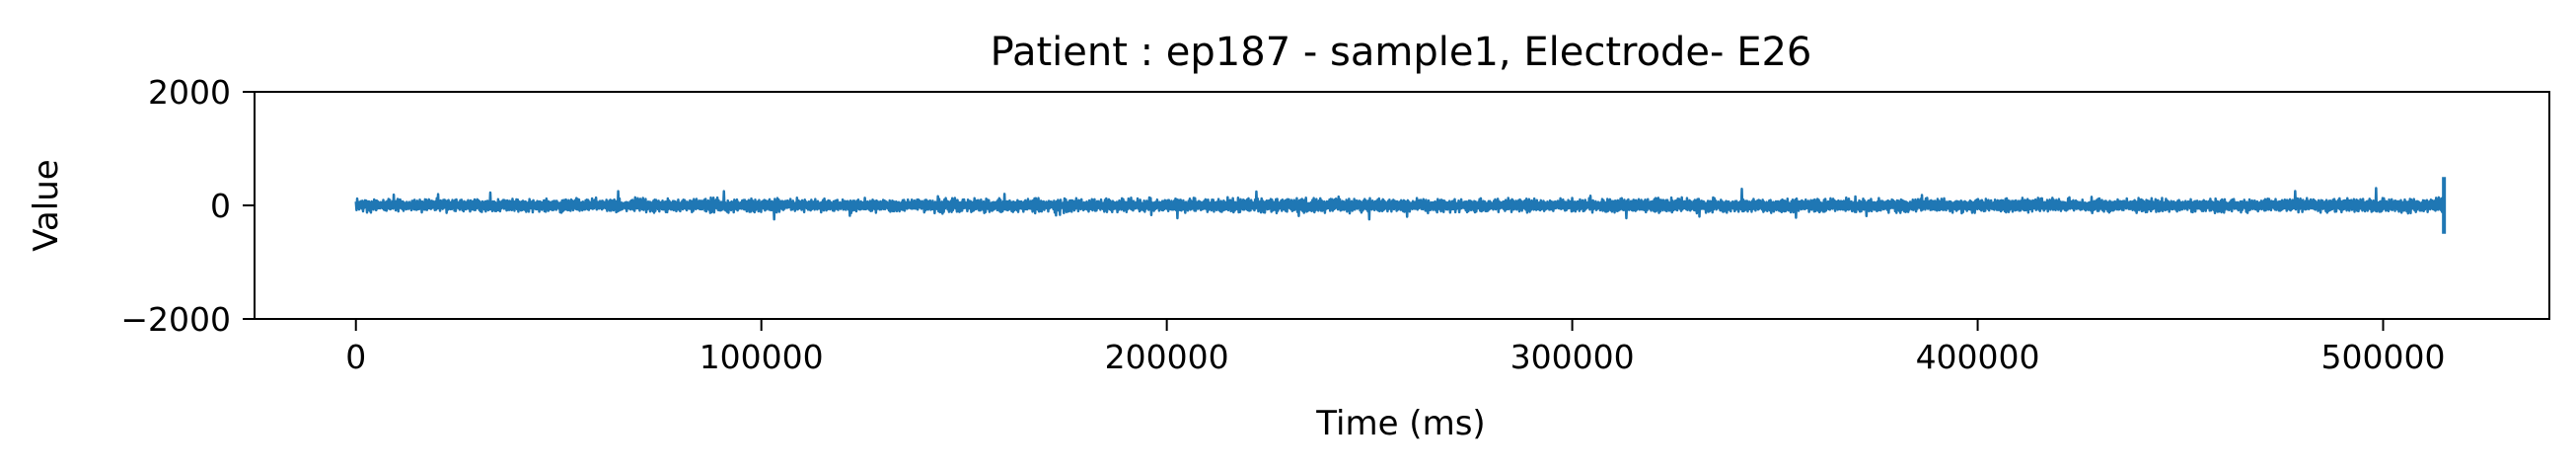 Image resolution: width=2576 pixels, height=473 pixels. Describe the element at coordinates (1167, 357) in the screenshot. I see `x-tick-label: 200000` at that location.